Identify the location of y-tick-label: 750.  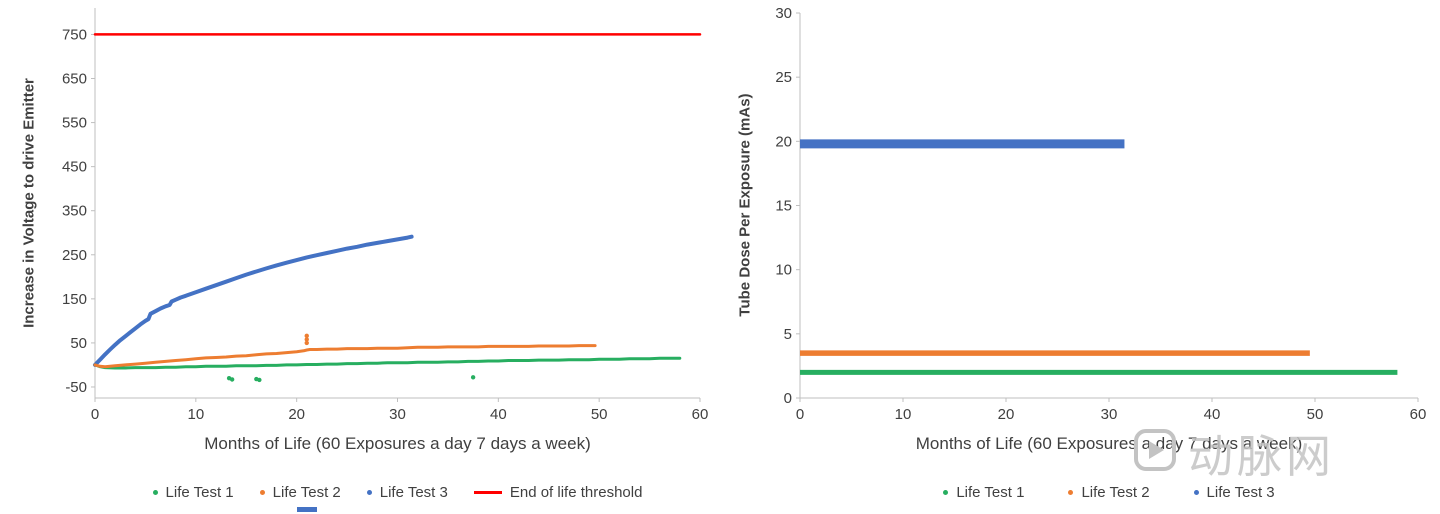
(74, 34).